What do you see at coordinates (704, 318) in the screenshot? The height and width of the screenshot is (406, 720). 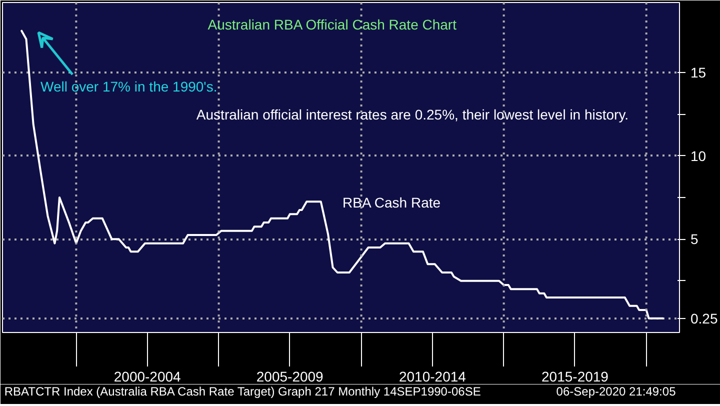 I see `y-tick-label: 0.25` at bounding box center [704, 318].